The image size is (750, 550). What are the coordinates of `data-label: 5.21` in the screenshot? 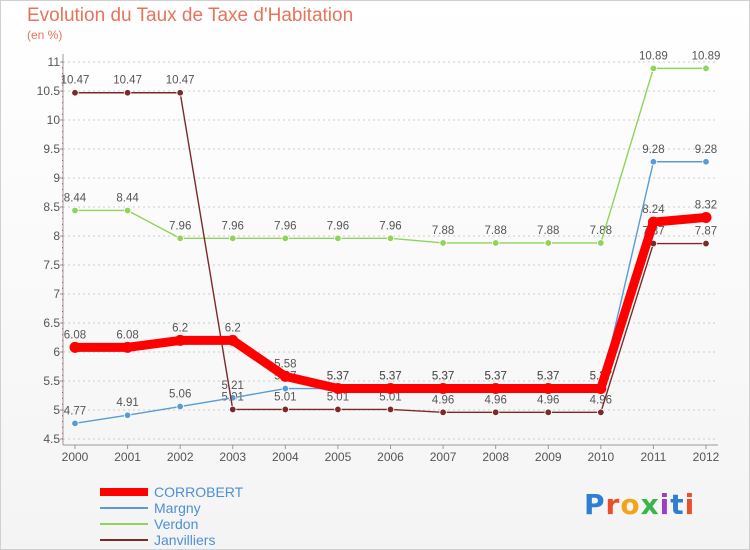 It's located at (233, 386).